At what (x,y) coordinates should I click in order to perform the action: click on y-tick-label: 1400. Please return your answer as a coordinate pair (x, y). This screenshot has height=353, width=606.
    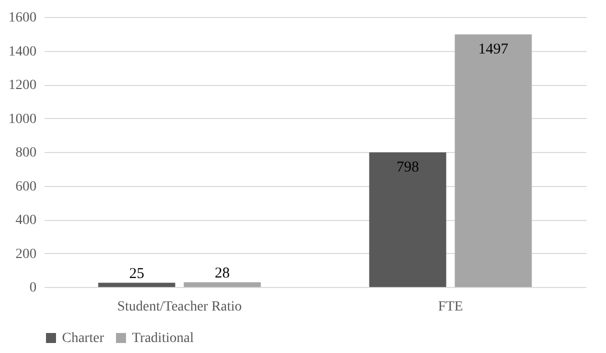
    Looking at the image, I should click on (22, 52).